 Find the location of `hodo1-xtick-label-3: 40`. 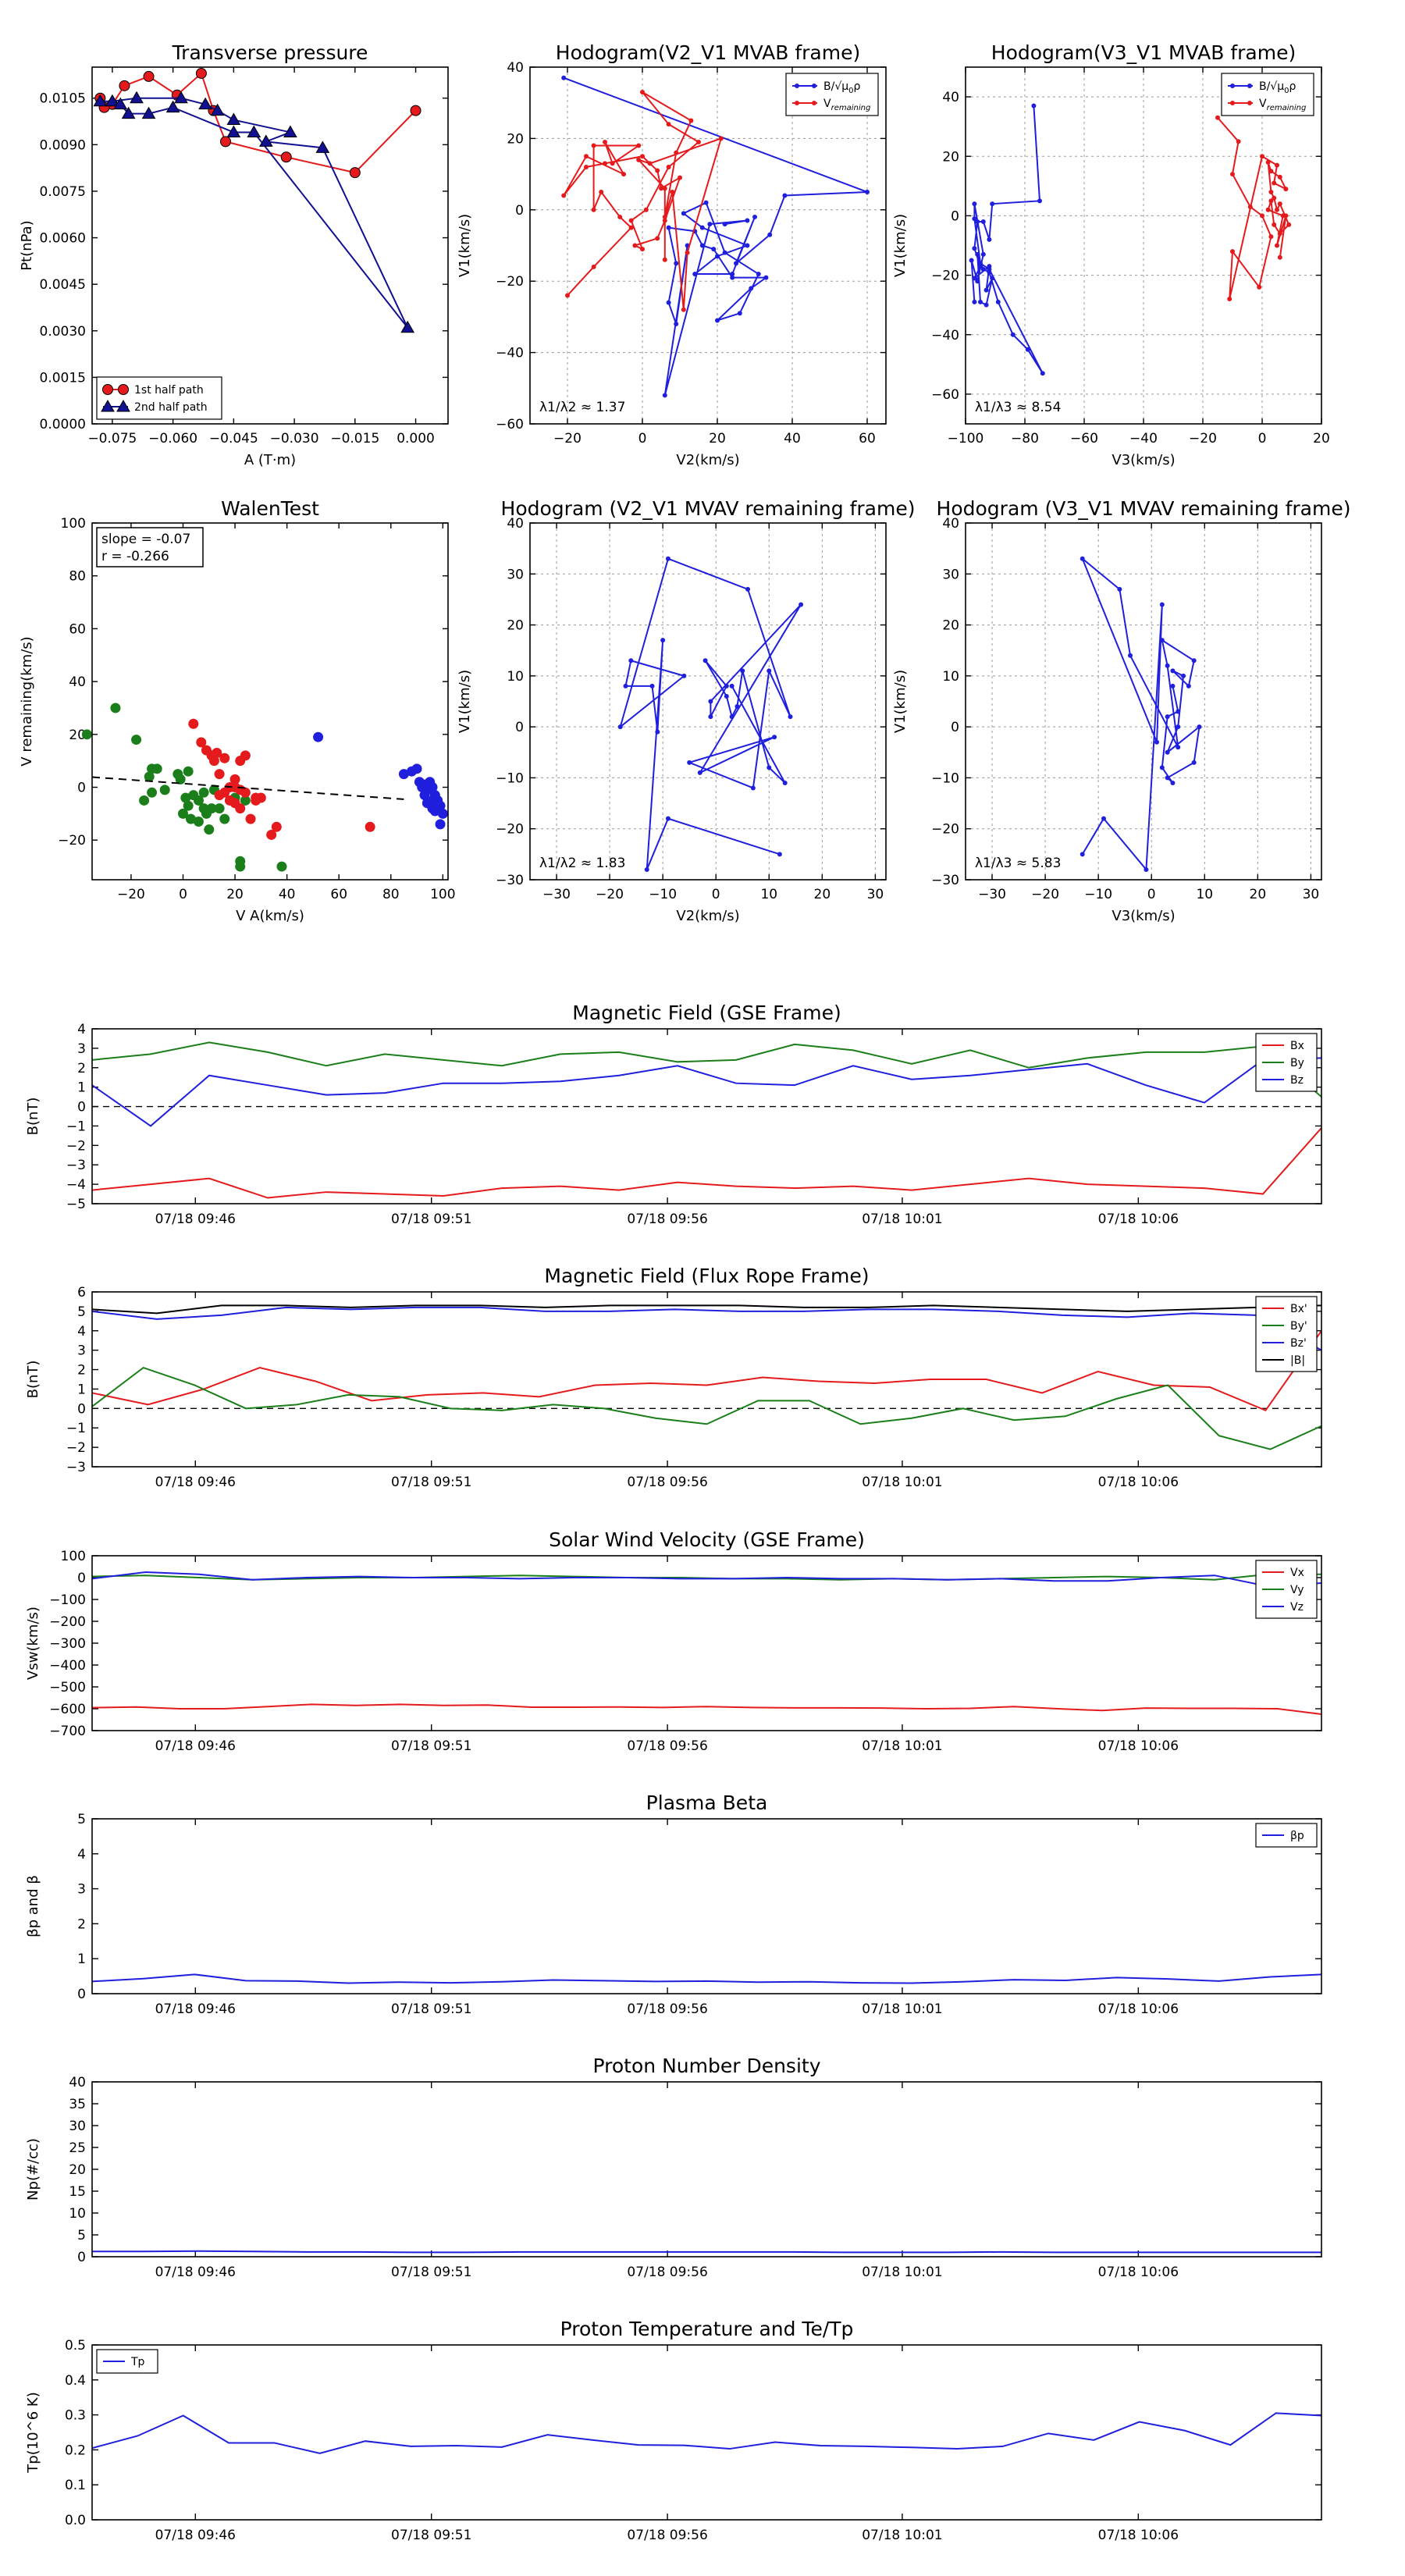

hodo1-xtick-label-3: 40 is located at coordinates (792, 439).